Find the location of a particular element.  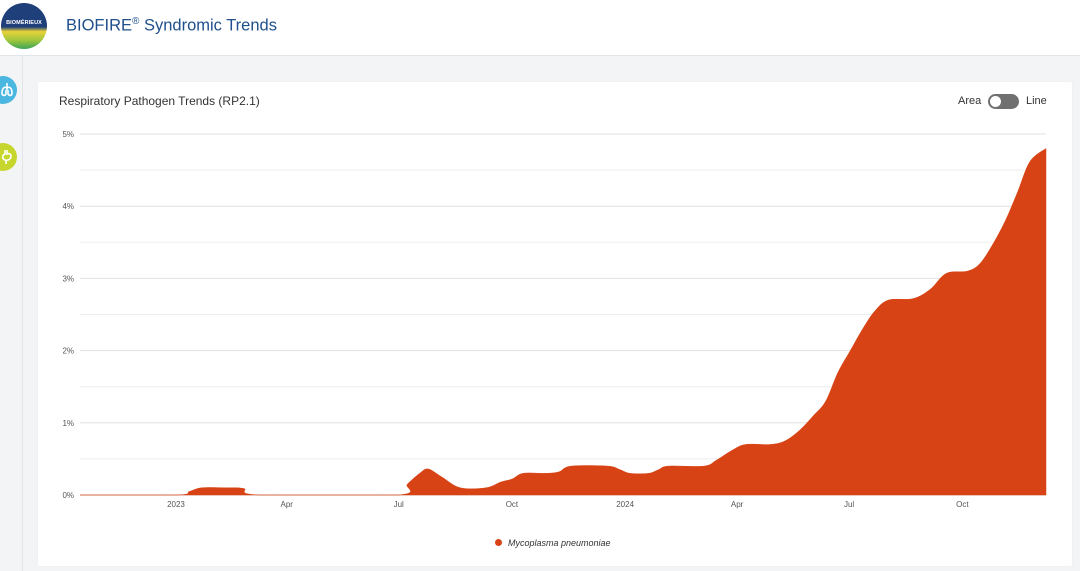

app-title: BIOFIRE® Syndromic Trends is located at coordinates (171, 26).